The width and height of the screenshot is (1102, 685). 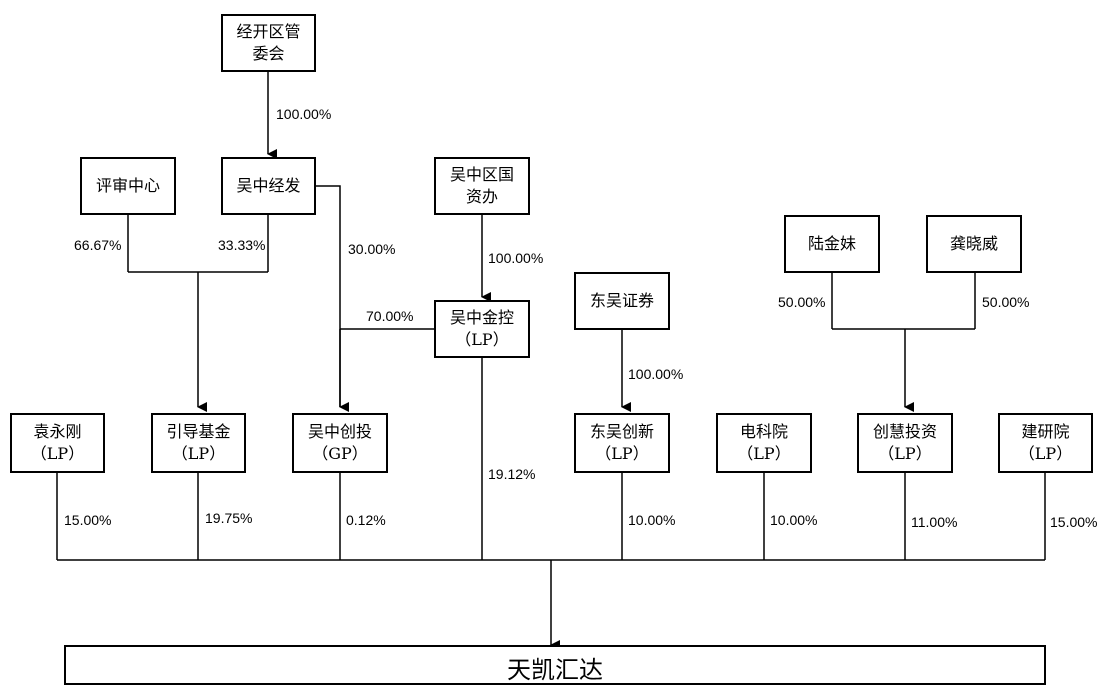 What do you see at coordinates (304, 114) in the screenshot?
I see `pct-jingkaiqu-jingfa: 100.00%` at bounding box center [304, 114].